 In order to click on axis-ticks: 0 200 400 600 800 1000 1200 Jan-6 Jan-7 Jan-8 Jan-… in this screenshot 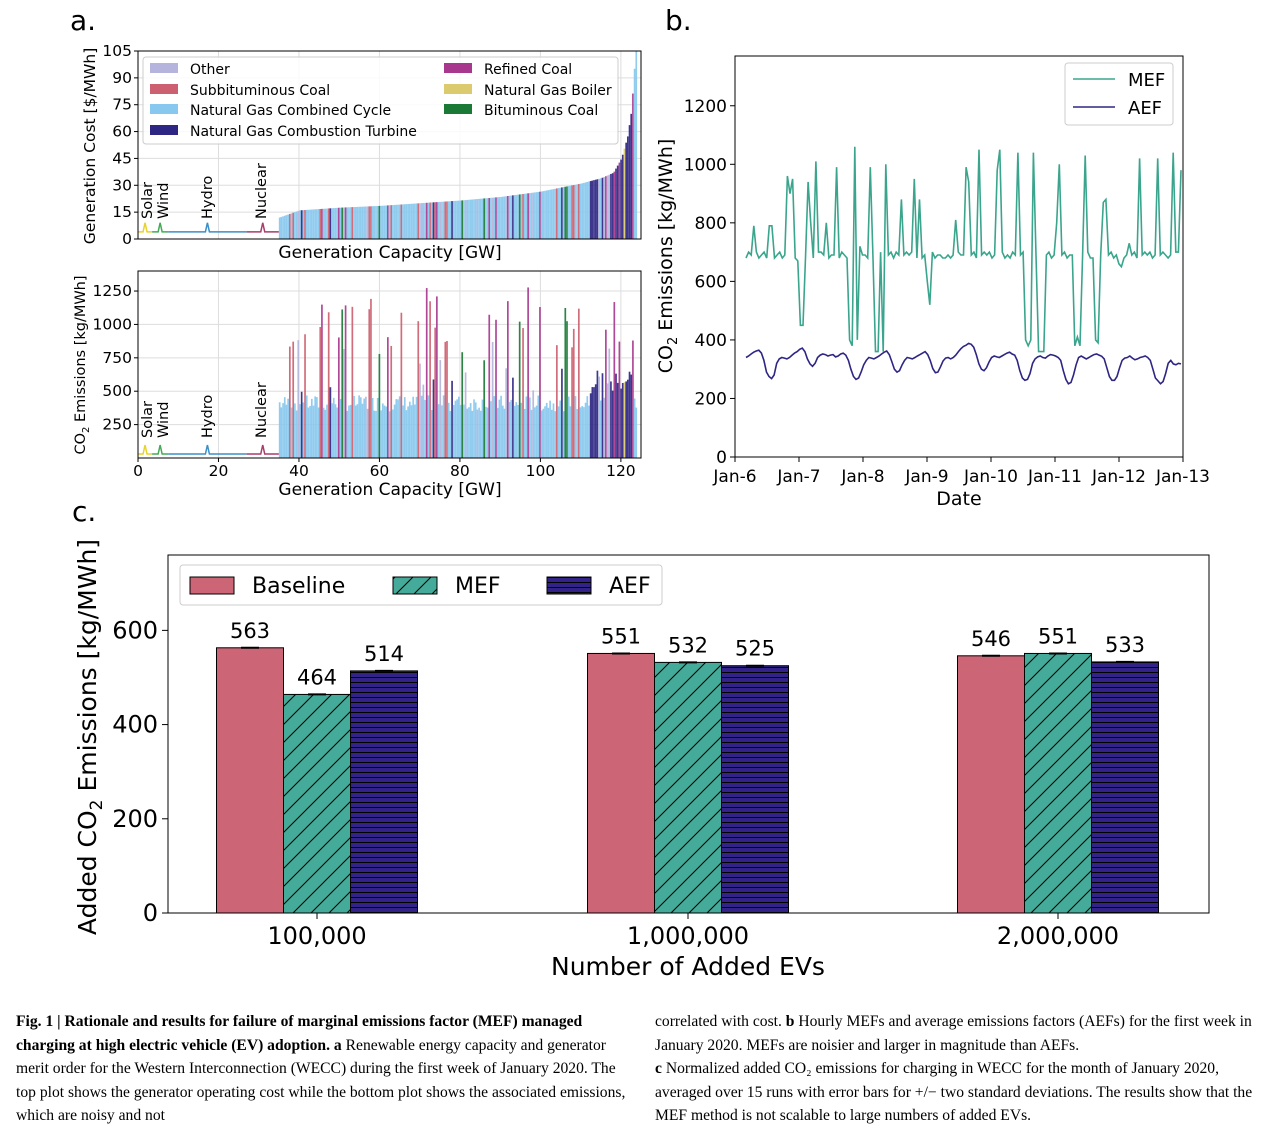, I will do `click(947, 292)`.